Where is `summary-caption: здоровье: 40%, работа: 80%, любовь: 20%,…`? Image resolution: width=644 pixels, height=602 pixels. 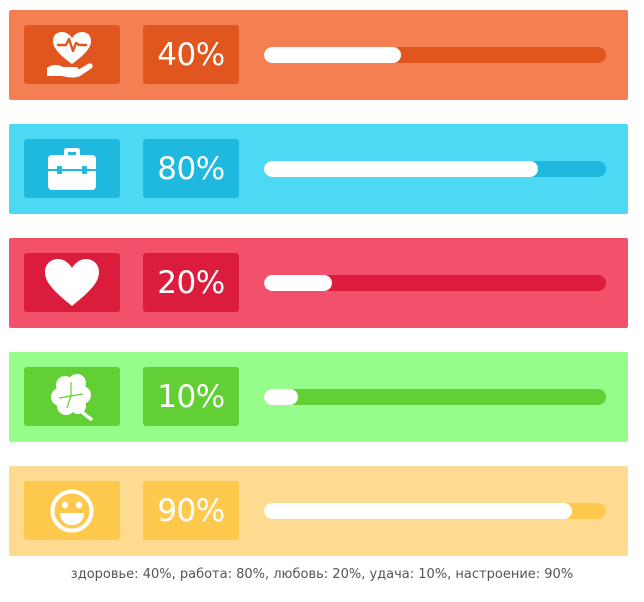 summary-caption: здоровье: 40%, работа: 80%, любовь: 20%,… is located at coordinates (322, 574).